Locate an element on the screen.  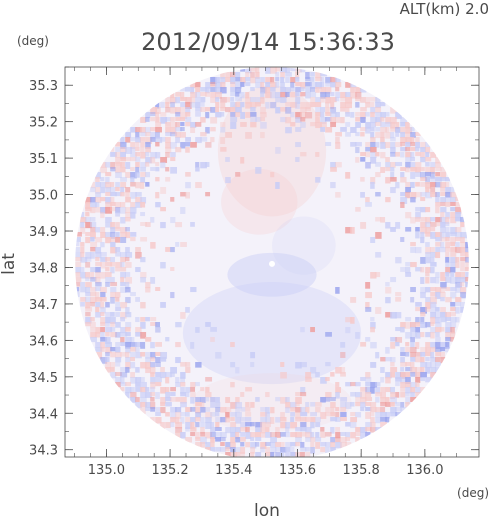
y-tick-label: 35.3 is located at coordinates (43, 86).